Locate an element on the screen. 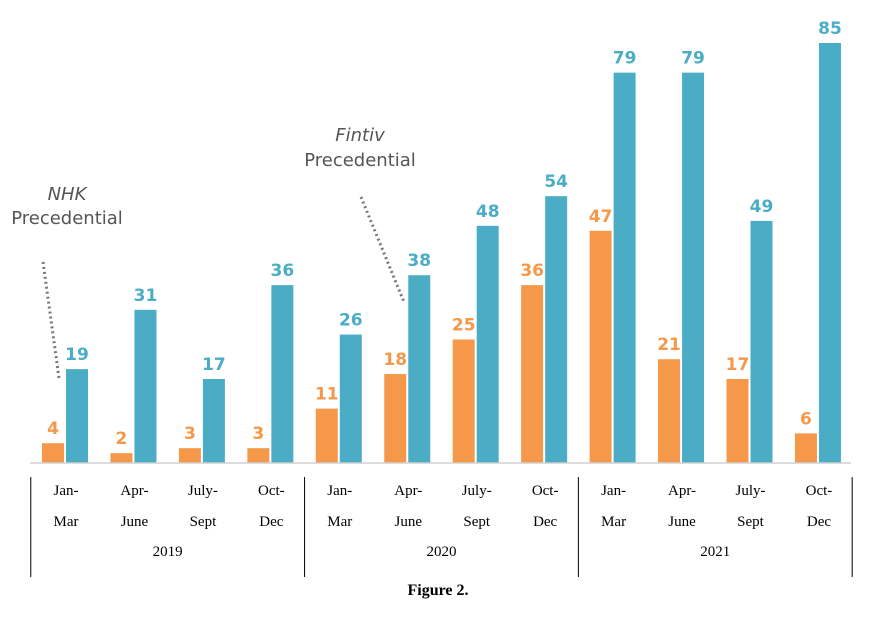 Image resolution: width=883 pixels, height=624 pixels. value-label-orange-7: 36 is located at coordinates (532, 271).